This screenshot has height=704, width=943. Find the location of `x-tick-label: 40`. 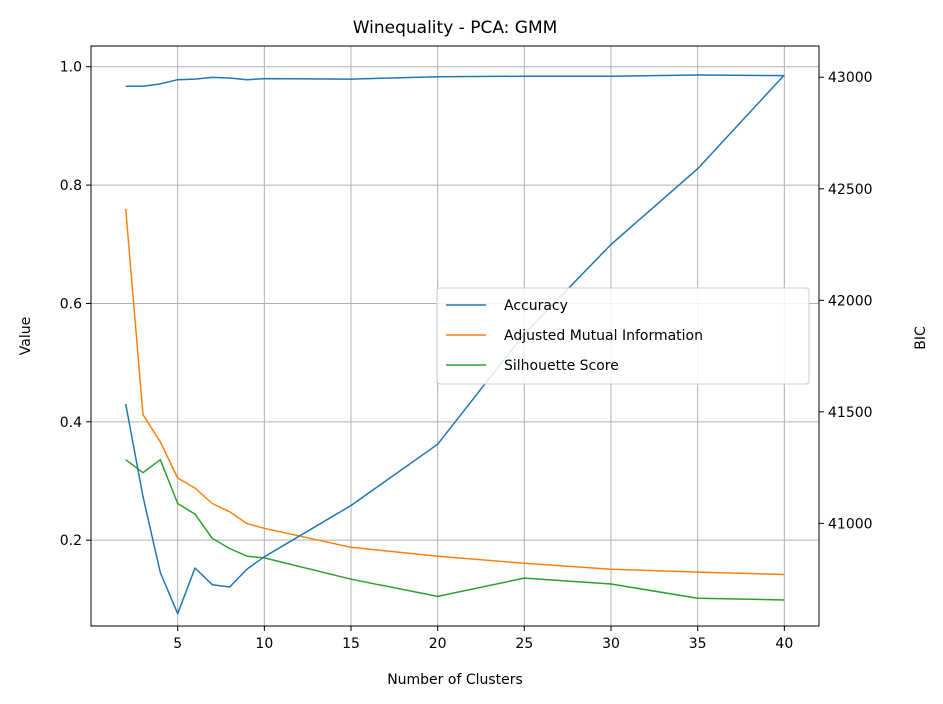

x-tick-label: 40 is located at coordinates (784, 644).